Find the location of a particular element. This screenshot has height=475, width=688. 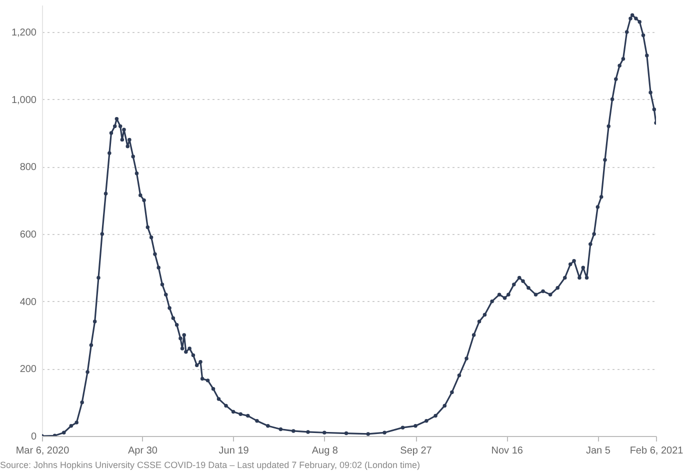

y-tick-label: 800 is located at coordinates (28, 168).